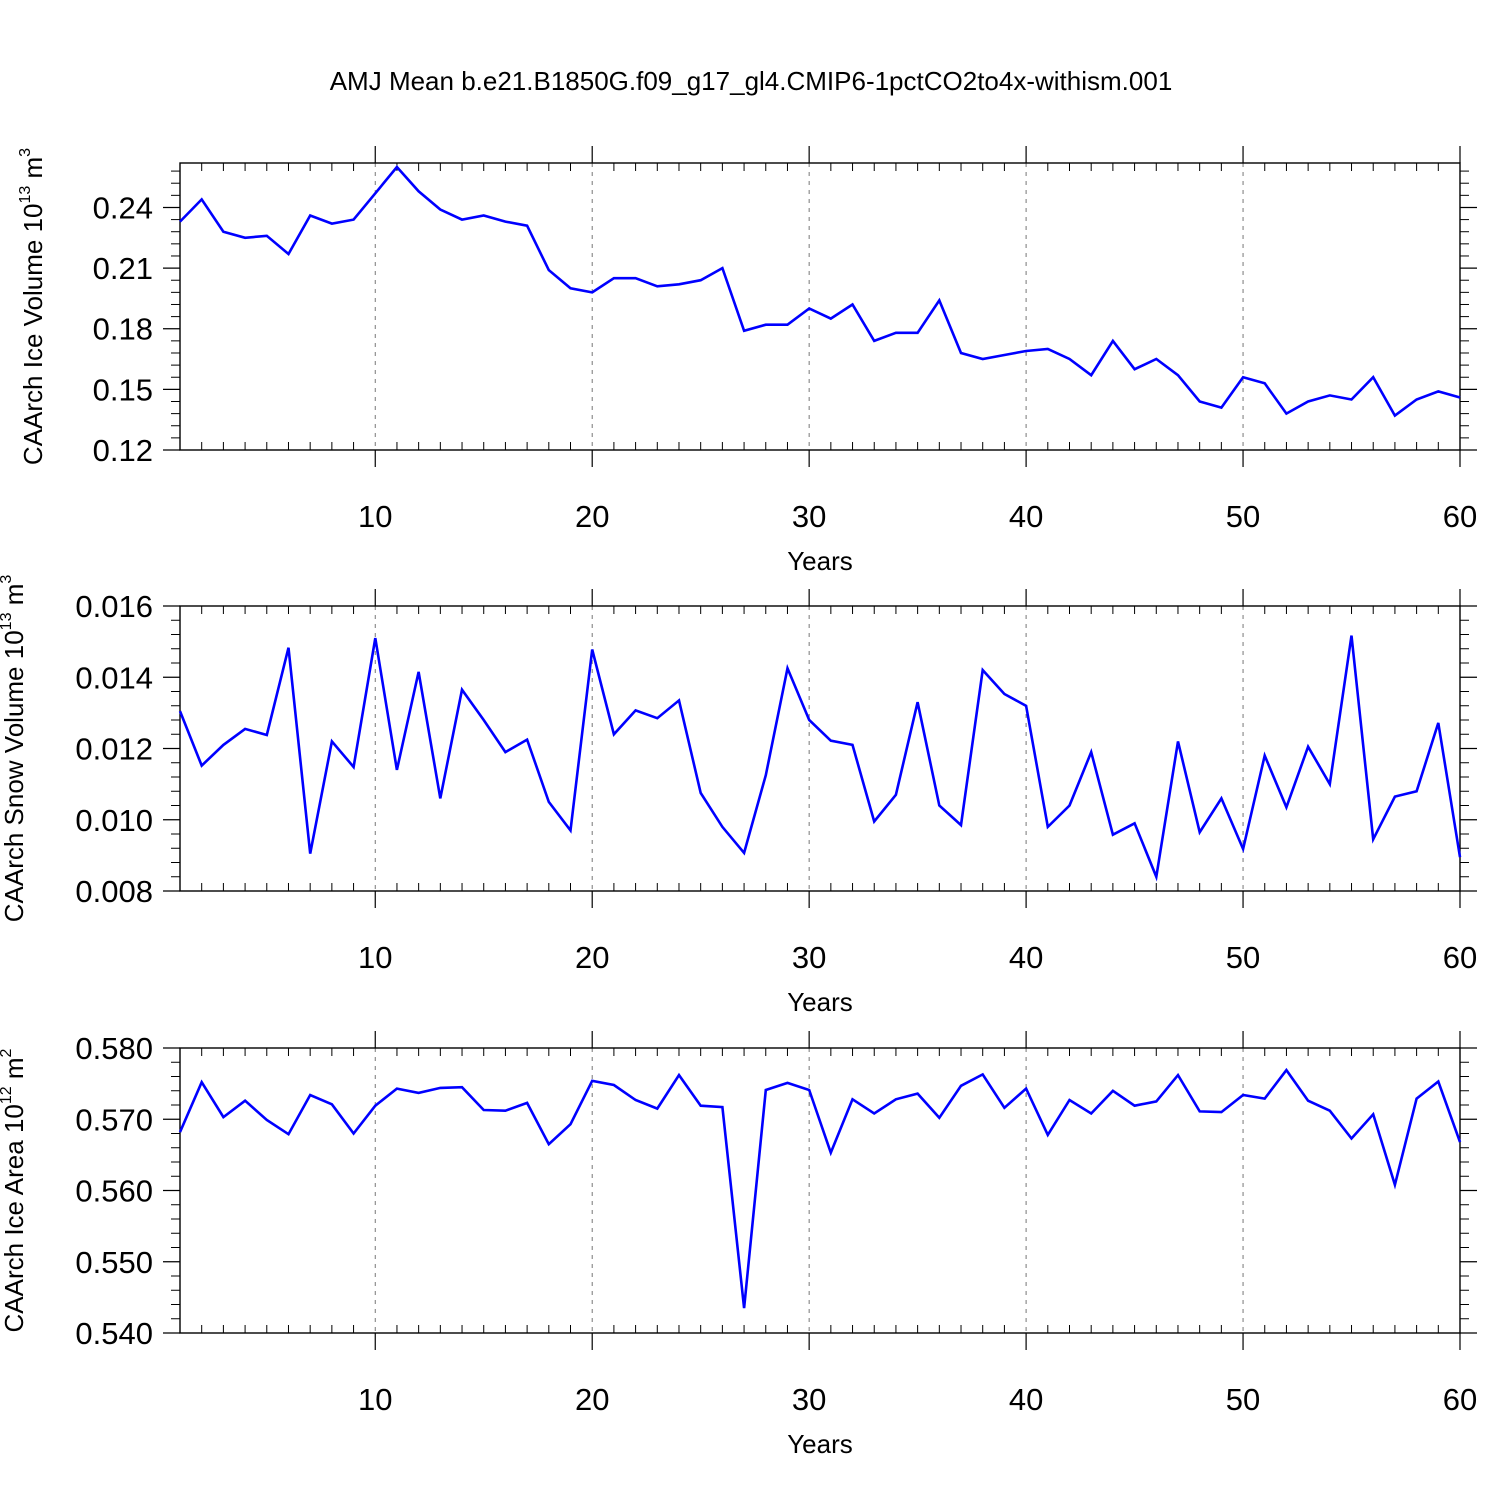  I want to click on y-tick-label: 0.12, so click(123, 450).